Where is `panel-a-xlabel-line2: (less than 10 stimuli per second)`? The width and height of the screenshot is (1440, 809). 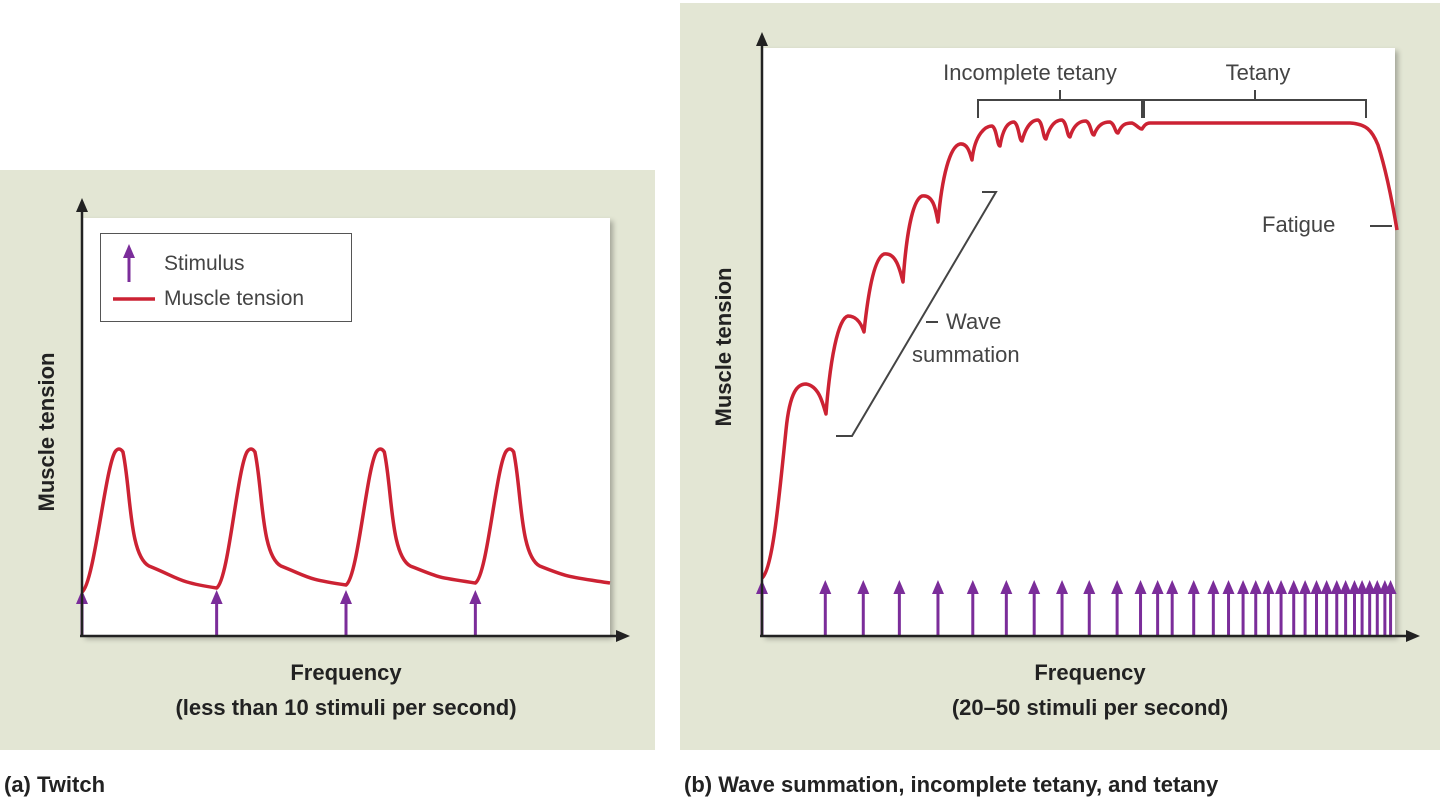
panel-a-xlabel-line2: (less than 10 stimuli per second) is located at coordinates (346, 707).